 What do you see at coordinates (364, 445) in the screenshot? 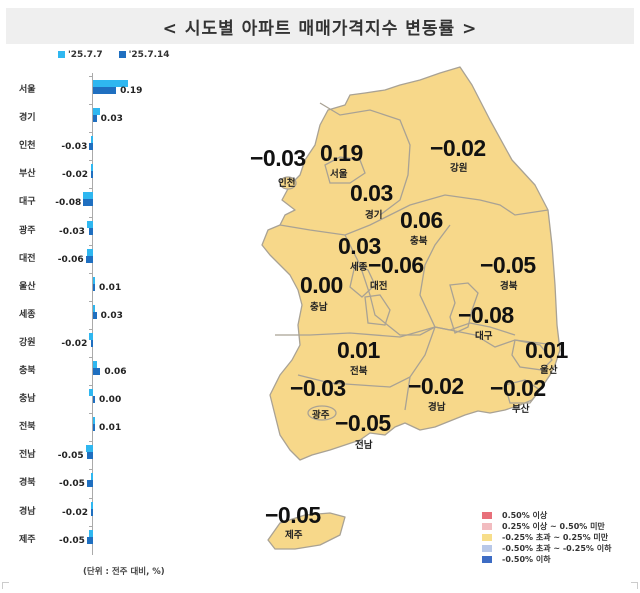
I see `region-name: 전남` at bounding box center [364, 445].